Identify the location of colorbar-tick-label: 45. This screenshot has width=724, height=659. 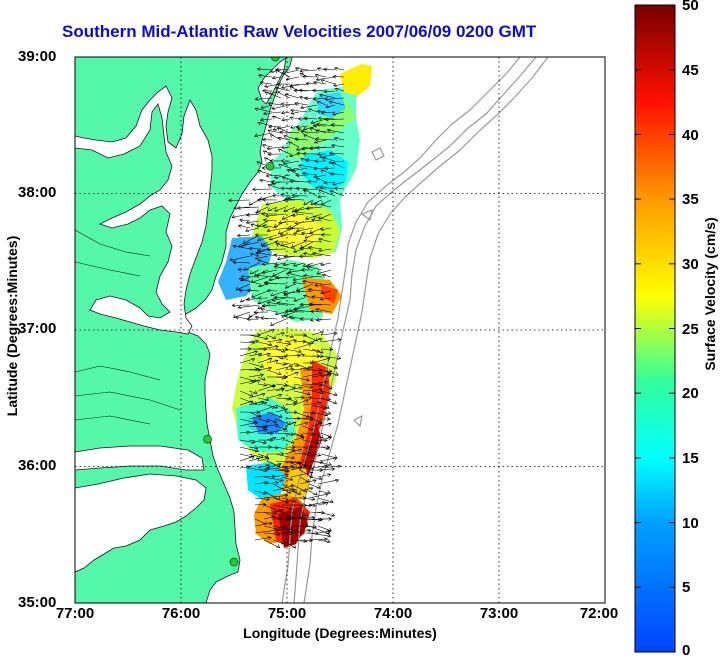
(690, 70).